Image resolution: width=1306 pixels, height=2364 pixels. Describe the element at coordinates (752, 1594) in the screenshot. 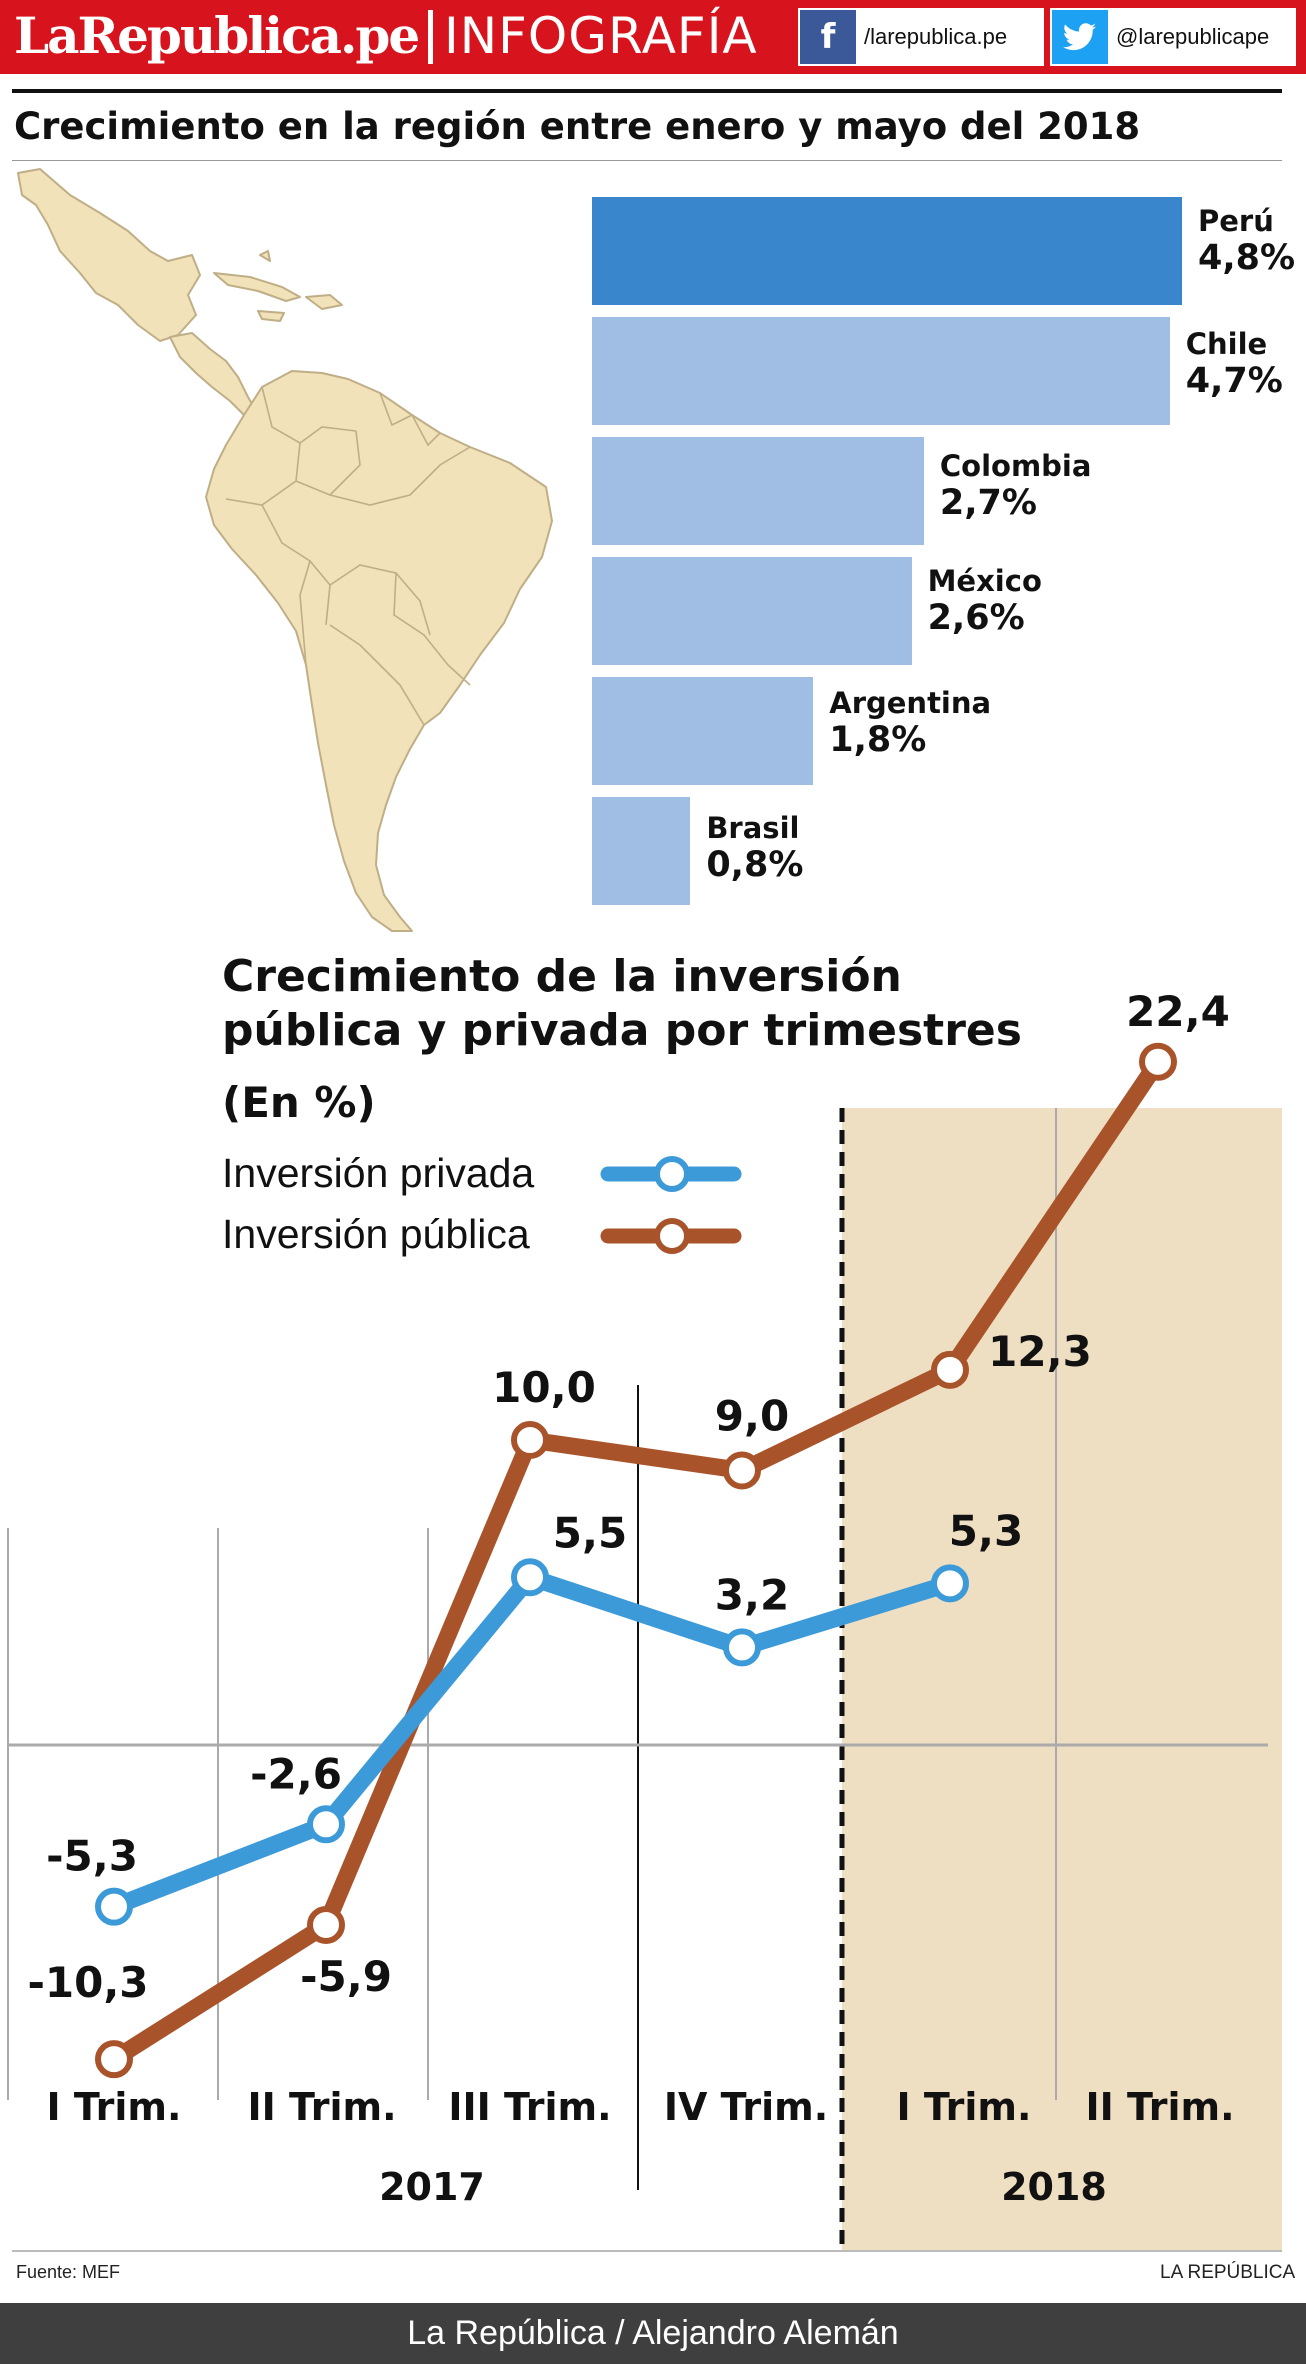

I see `label-privada: 3,2` at that location.